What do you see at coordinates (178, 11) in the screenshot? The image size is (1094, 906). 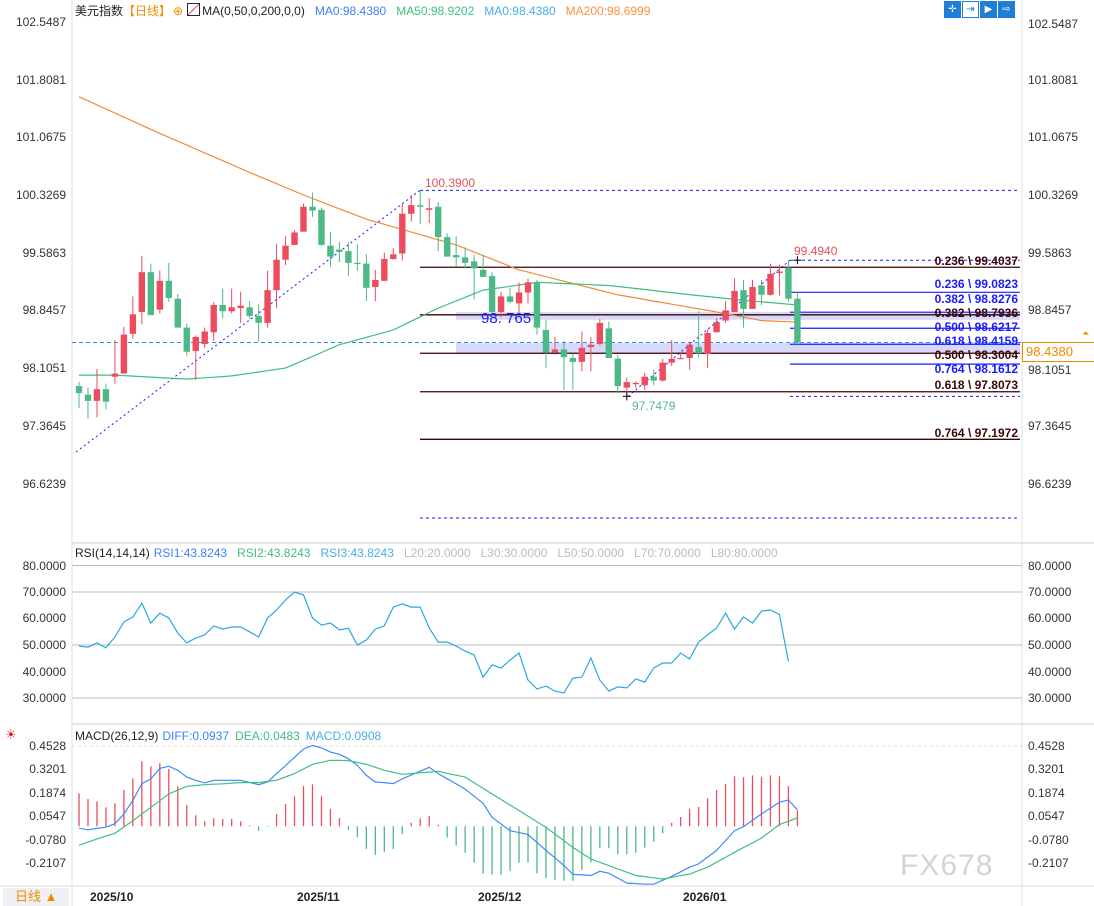 I see `add-icon: ⊕` at bounding box center [178, 11].